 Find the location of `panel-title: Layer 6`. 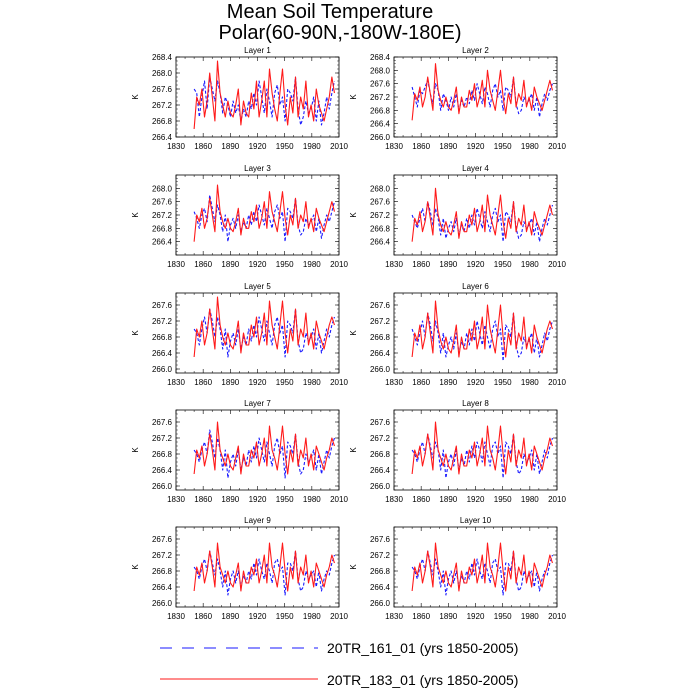

panel-title: Layer 6 is located at coordinates (475, 286).